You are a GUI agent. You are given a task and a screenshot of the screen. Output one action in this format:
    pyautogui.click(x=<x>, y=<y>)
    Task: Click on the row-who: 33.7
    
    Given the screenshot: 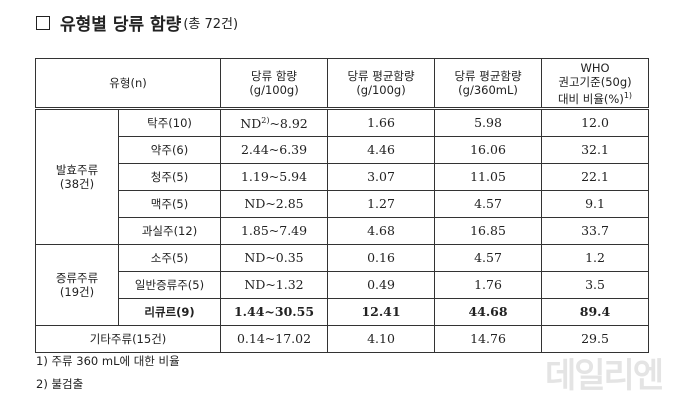 What is the action you would take?
    pyautogui.click(x=595, y=231)
    